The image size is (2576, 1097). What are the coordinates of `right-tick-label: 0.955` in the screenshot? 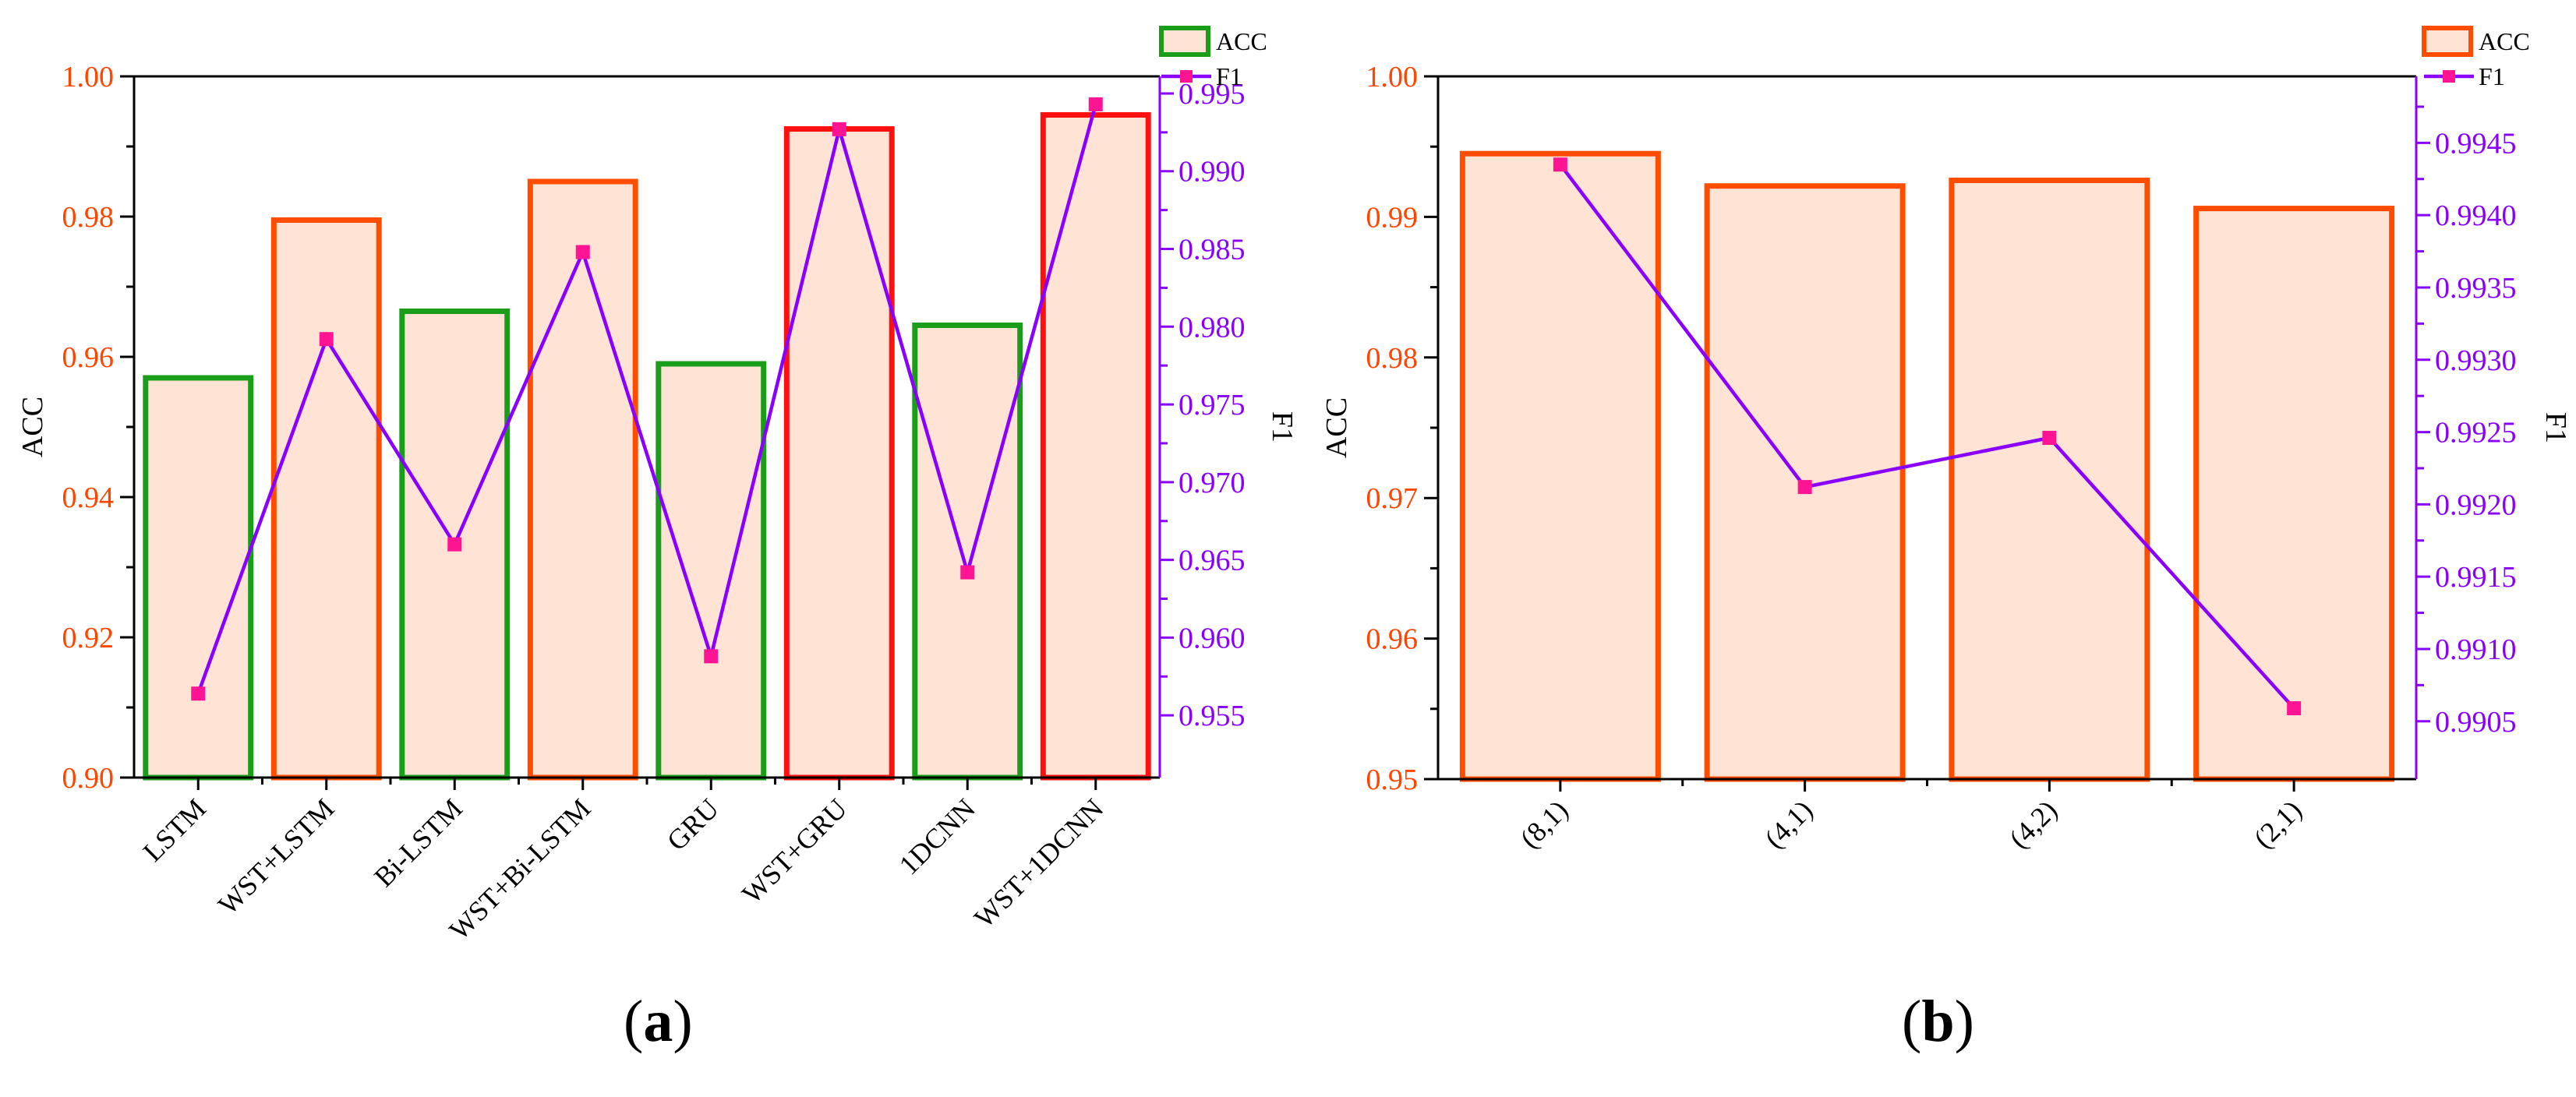 It's located at (1212, 716).